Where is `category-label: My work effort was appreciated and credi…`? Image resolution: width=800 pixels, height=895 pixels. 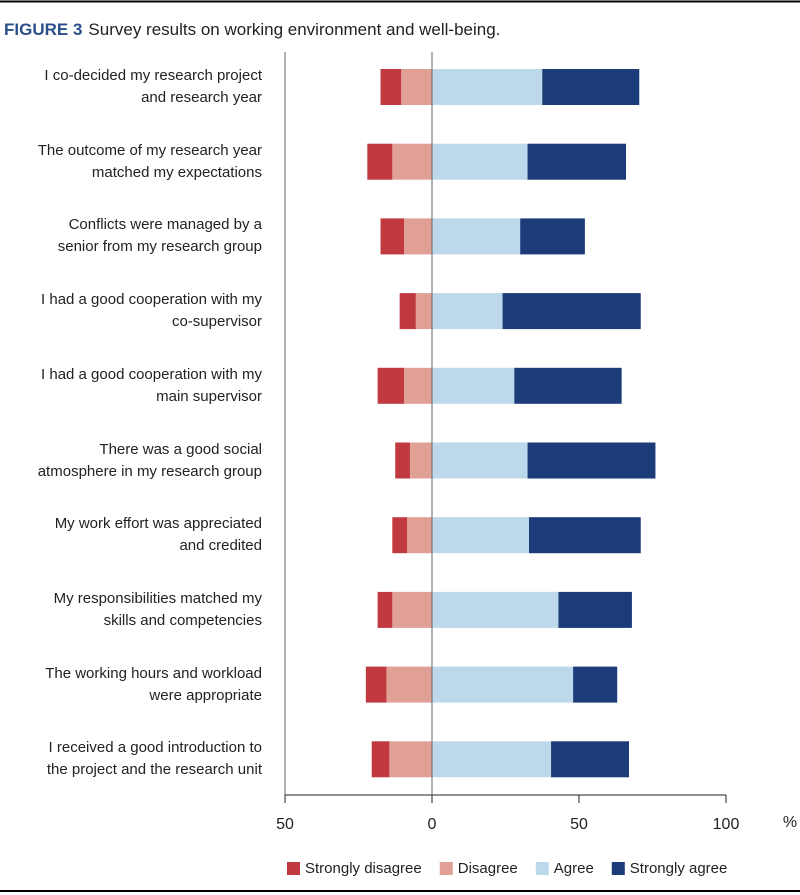
category-label: My work effort was appreciated and credi… is located at coordinates (158, 535).